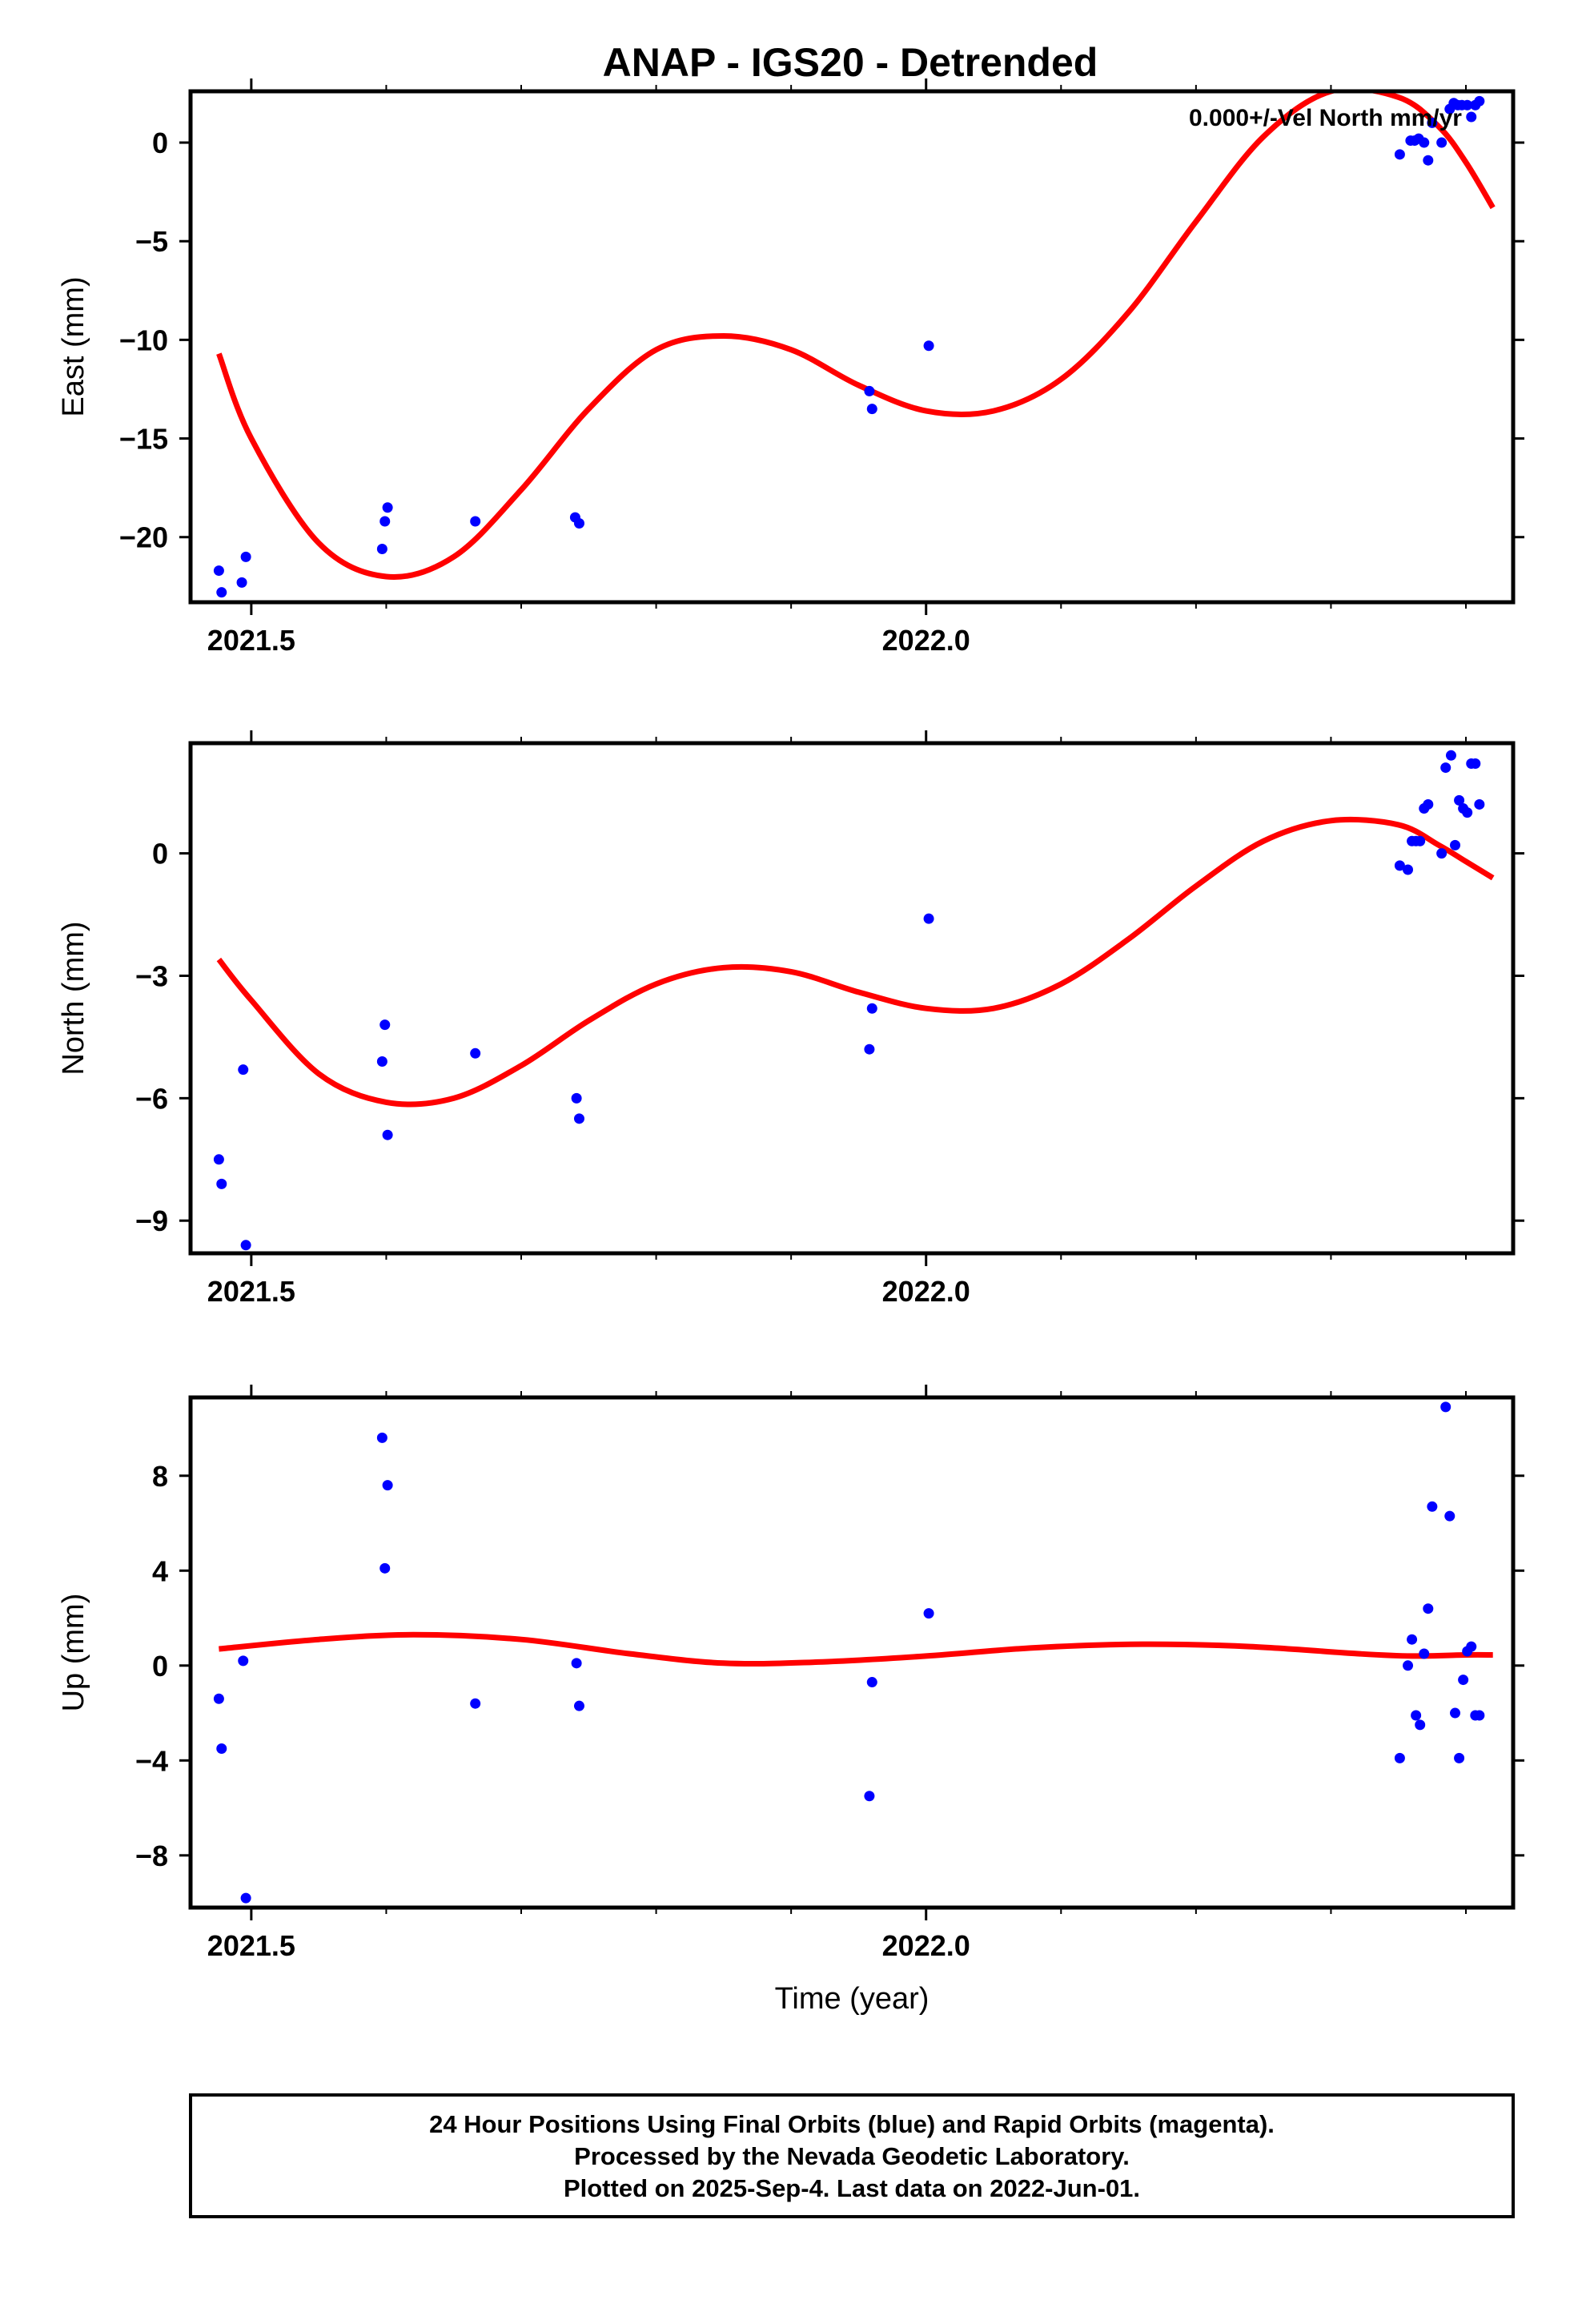  I want to click on y-tick-label-up: 8, so click(160, 1476).